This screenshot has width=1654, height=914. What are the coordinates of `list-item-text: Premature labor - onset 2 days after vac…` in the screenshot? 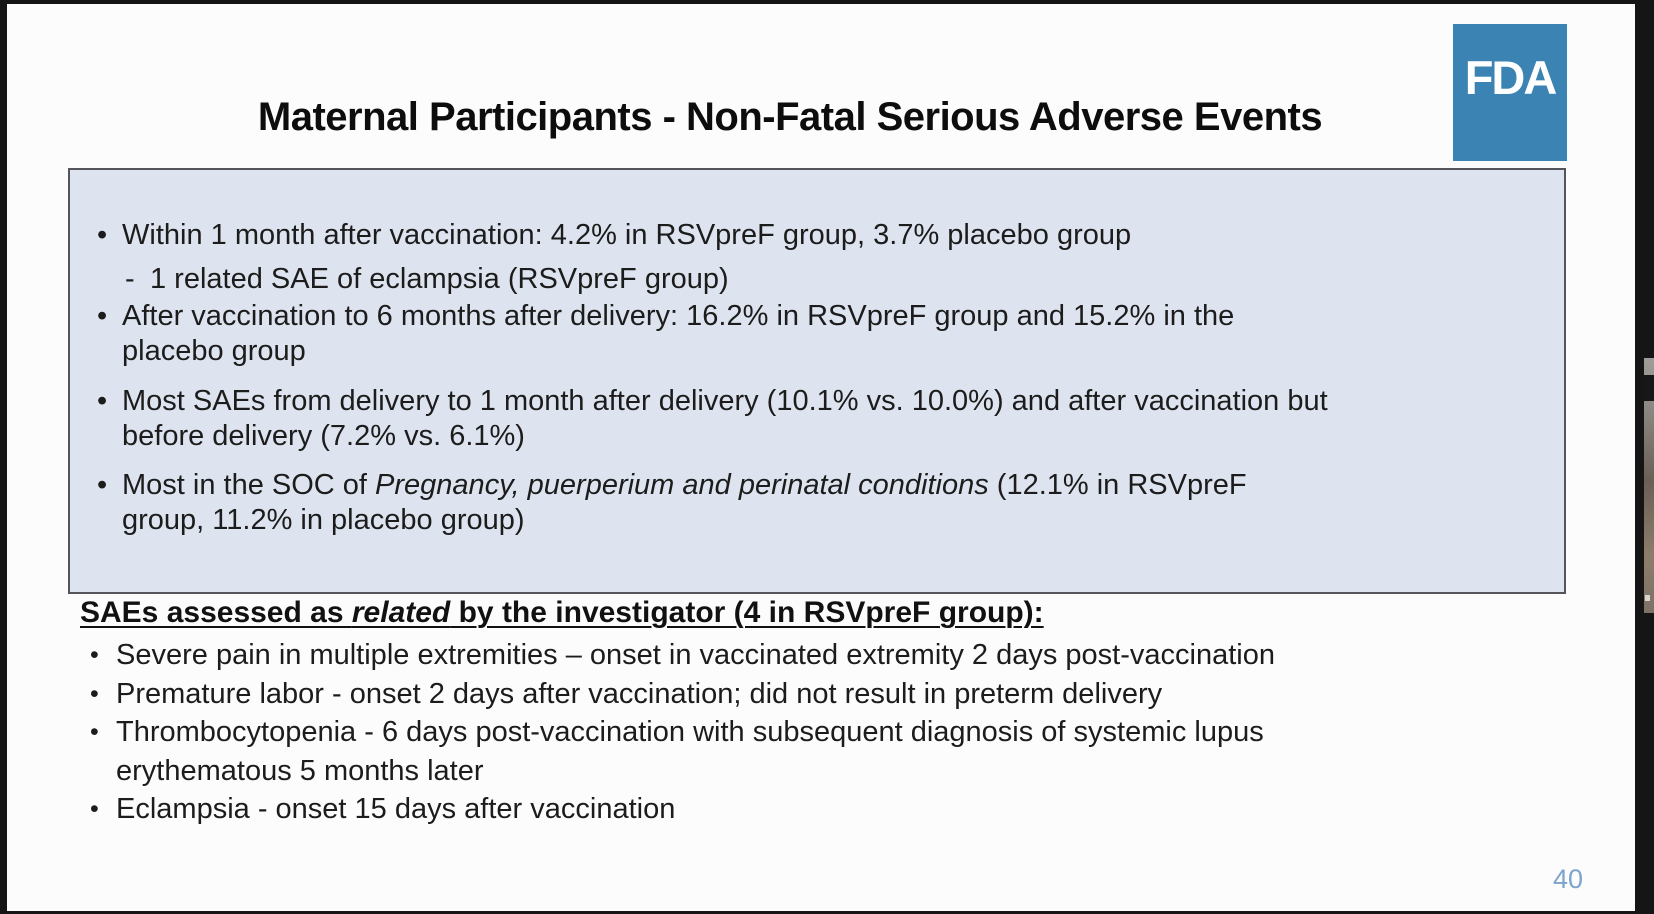 It's located at (639, 693).